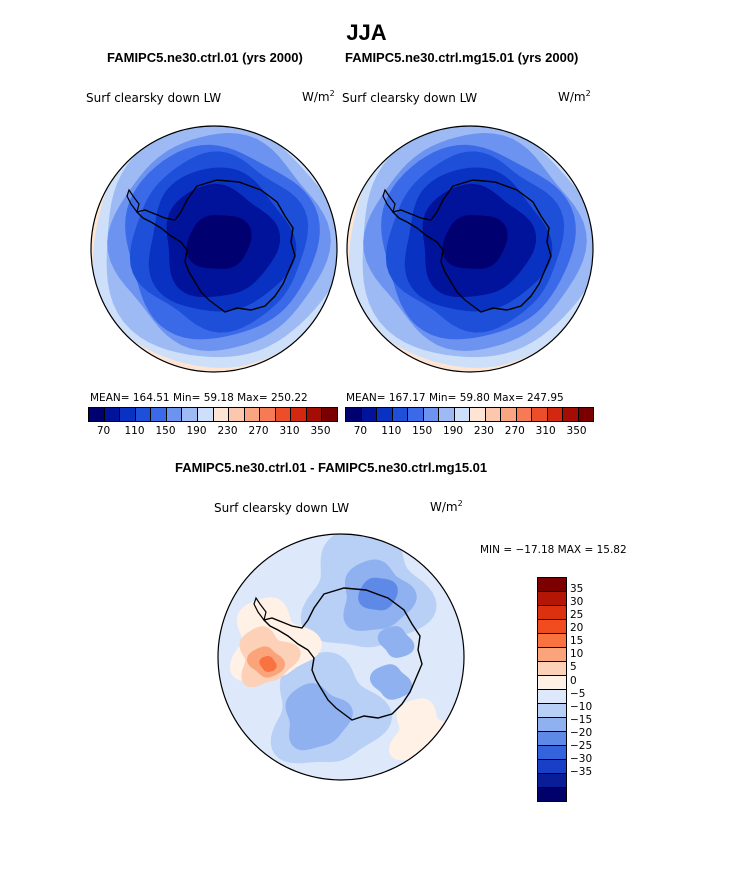 The width and height of the screenshot is (733, 882). I want to click on panel1-title: FAMIPC5.ne30.ctrl.01 (yrs 2000), so click(205, 57).